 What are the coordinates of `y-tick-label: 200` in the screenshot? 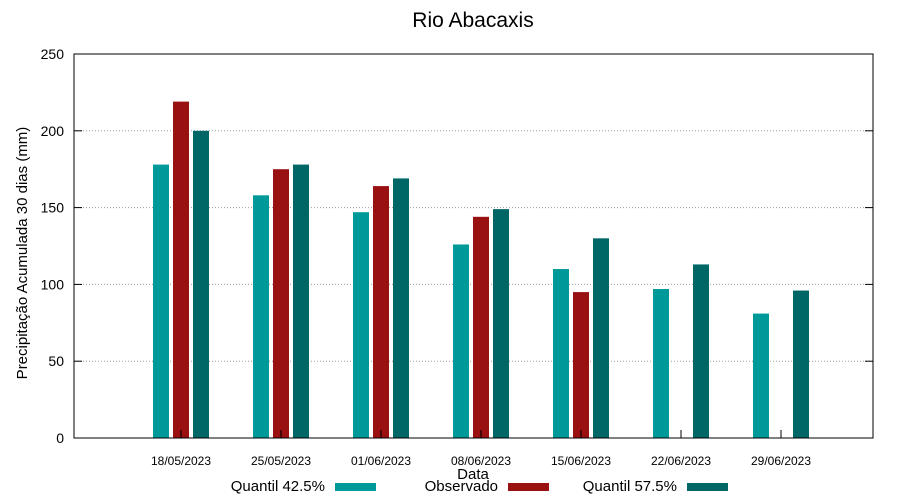 It's located at (53, 131).